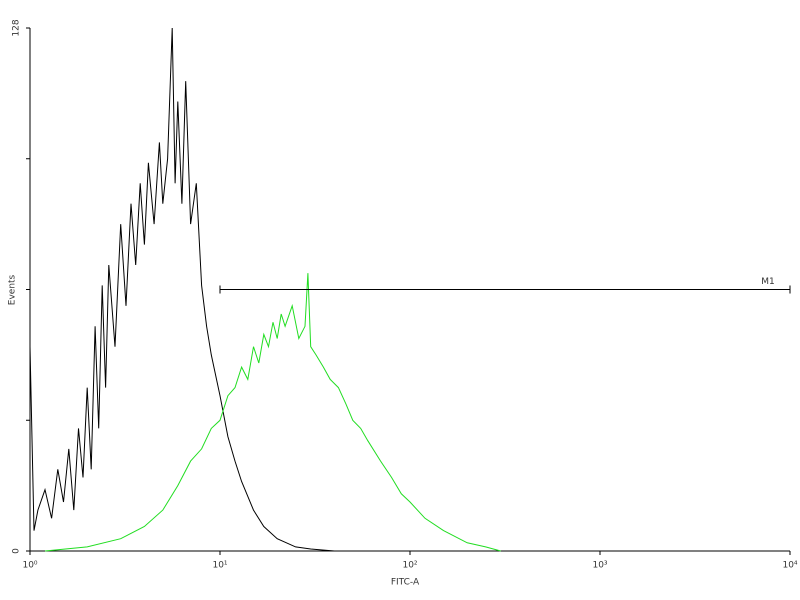 The image size is (800, 600). Describe the element at coordinates (789, 566) in the screenshot. I see `x-tick-label: 10⁴` at that location.